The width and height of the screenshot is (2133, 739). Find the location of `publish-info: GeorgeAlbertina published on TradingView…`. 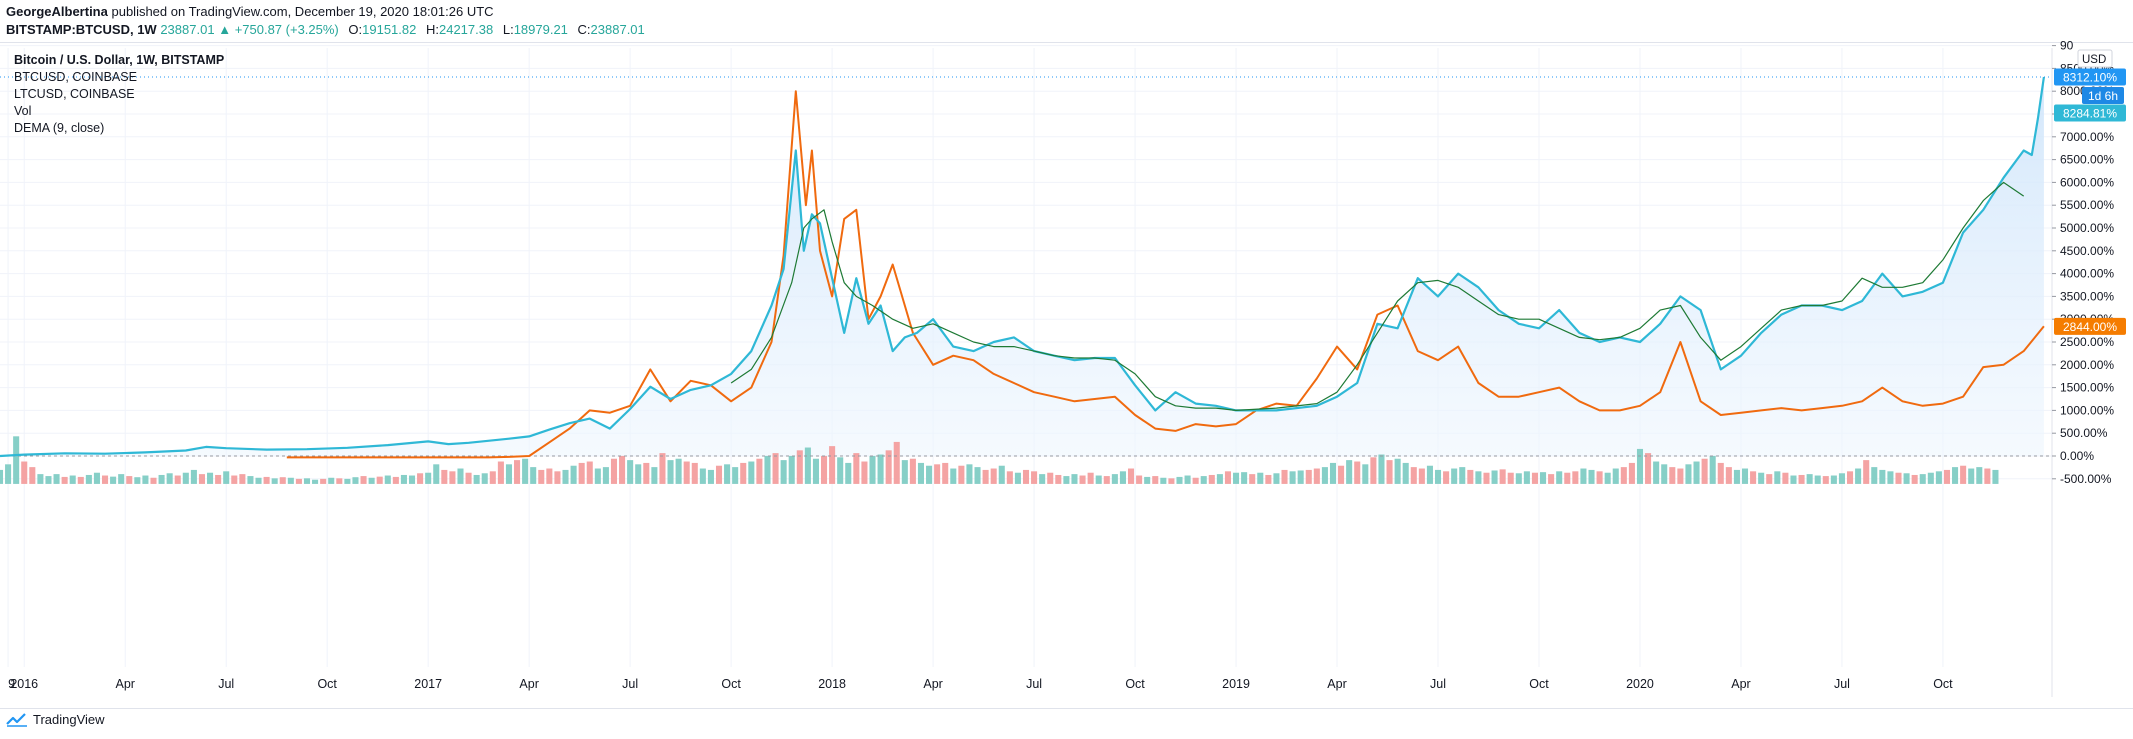

publish-info: GeorgeAlbertina published on TradingView… is located at coordinates (250, 11).